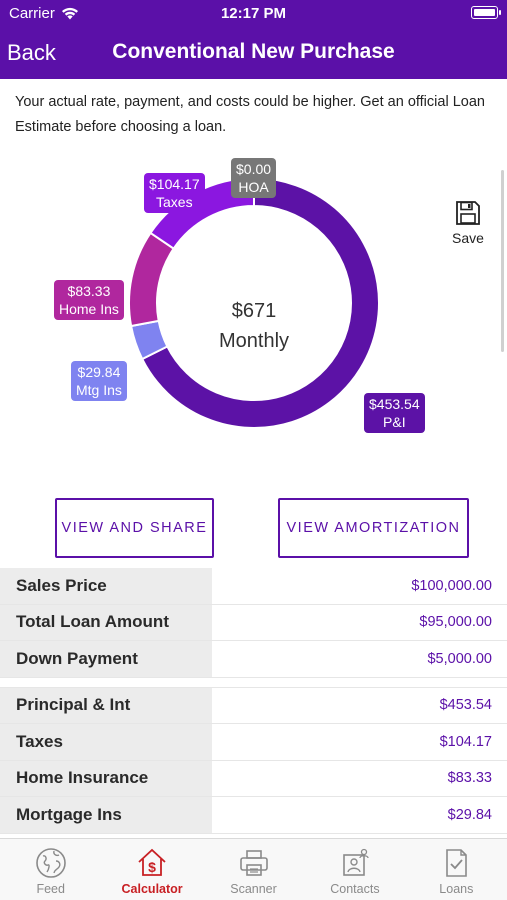  What do you see at coordinates (465, 705) in the screenshot?
I see `row-value: $453.54` at bounding box center [465, 705].